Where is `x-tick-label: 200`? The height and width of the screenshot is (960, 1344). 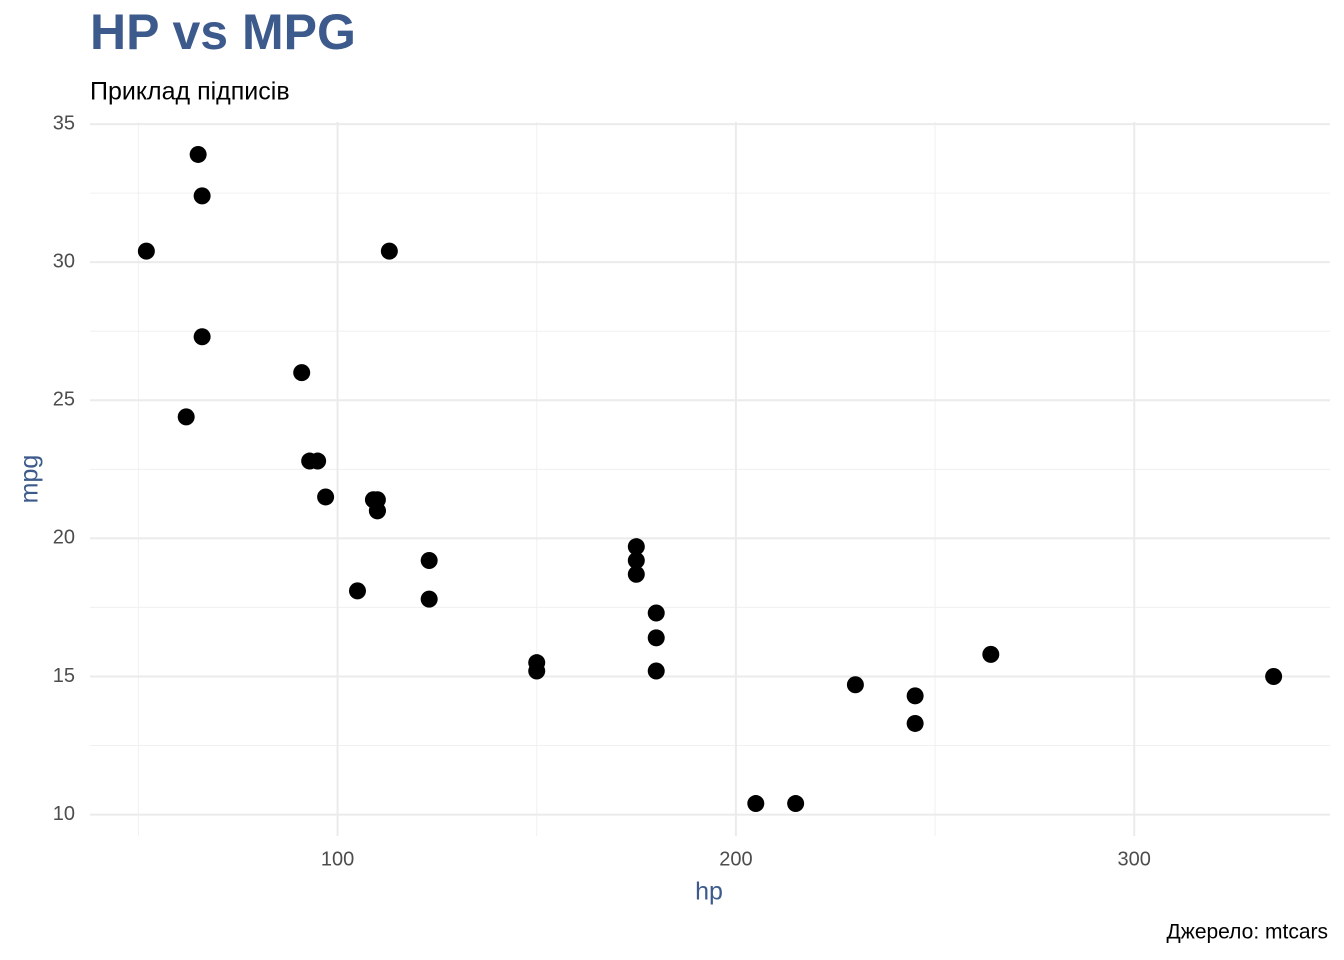 x-tick-label: 200 is located at coordinates (735, 859).